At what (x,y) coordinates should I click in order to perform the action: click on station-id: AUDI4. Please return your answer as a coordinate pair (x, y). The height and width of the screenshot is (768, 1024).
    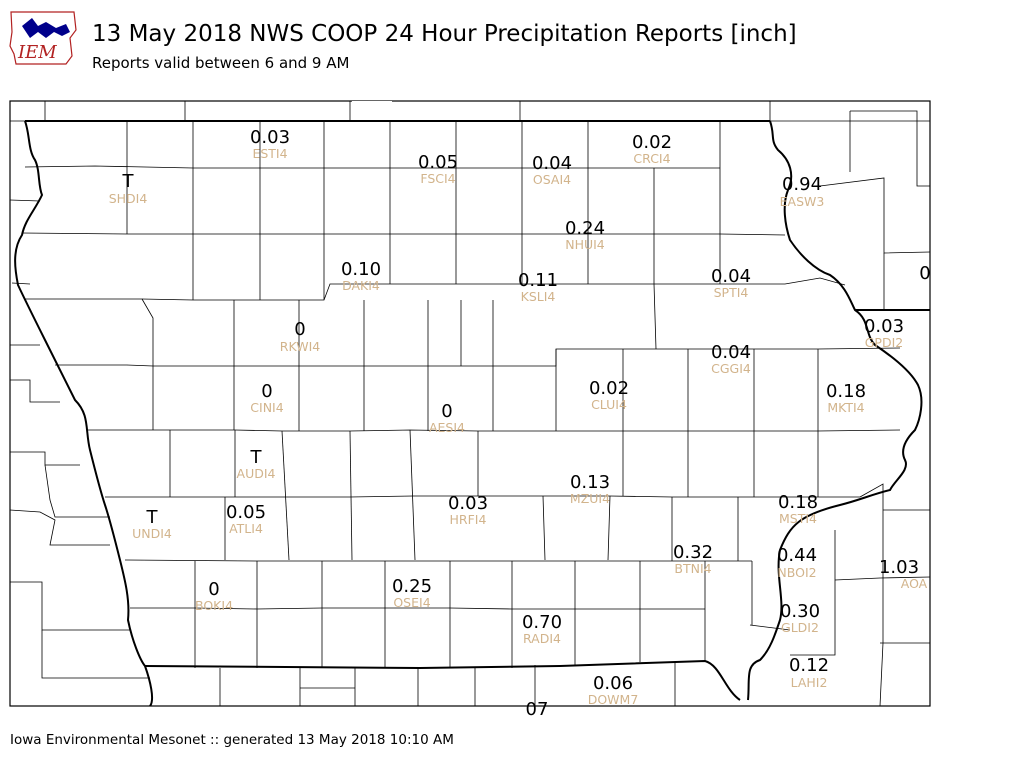
    Looking at the image, I should click on (256, 473).